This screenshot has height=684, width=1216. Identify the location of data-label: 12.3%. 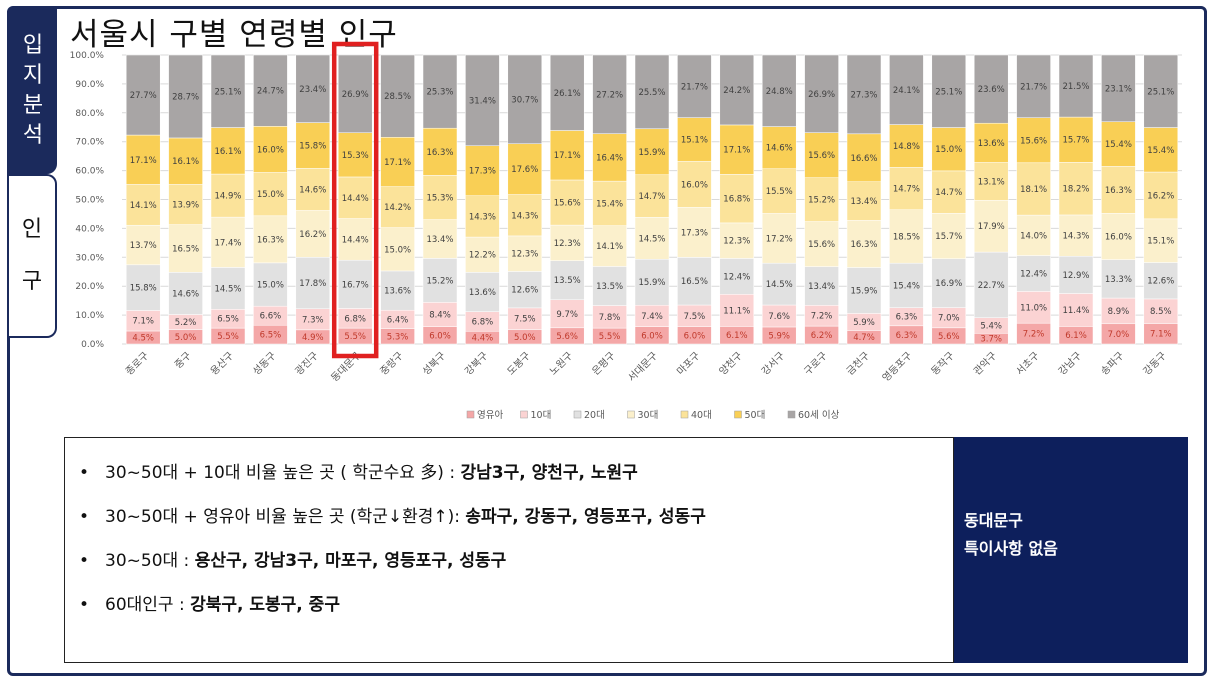
(736, 242).